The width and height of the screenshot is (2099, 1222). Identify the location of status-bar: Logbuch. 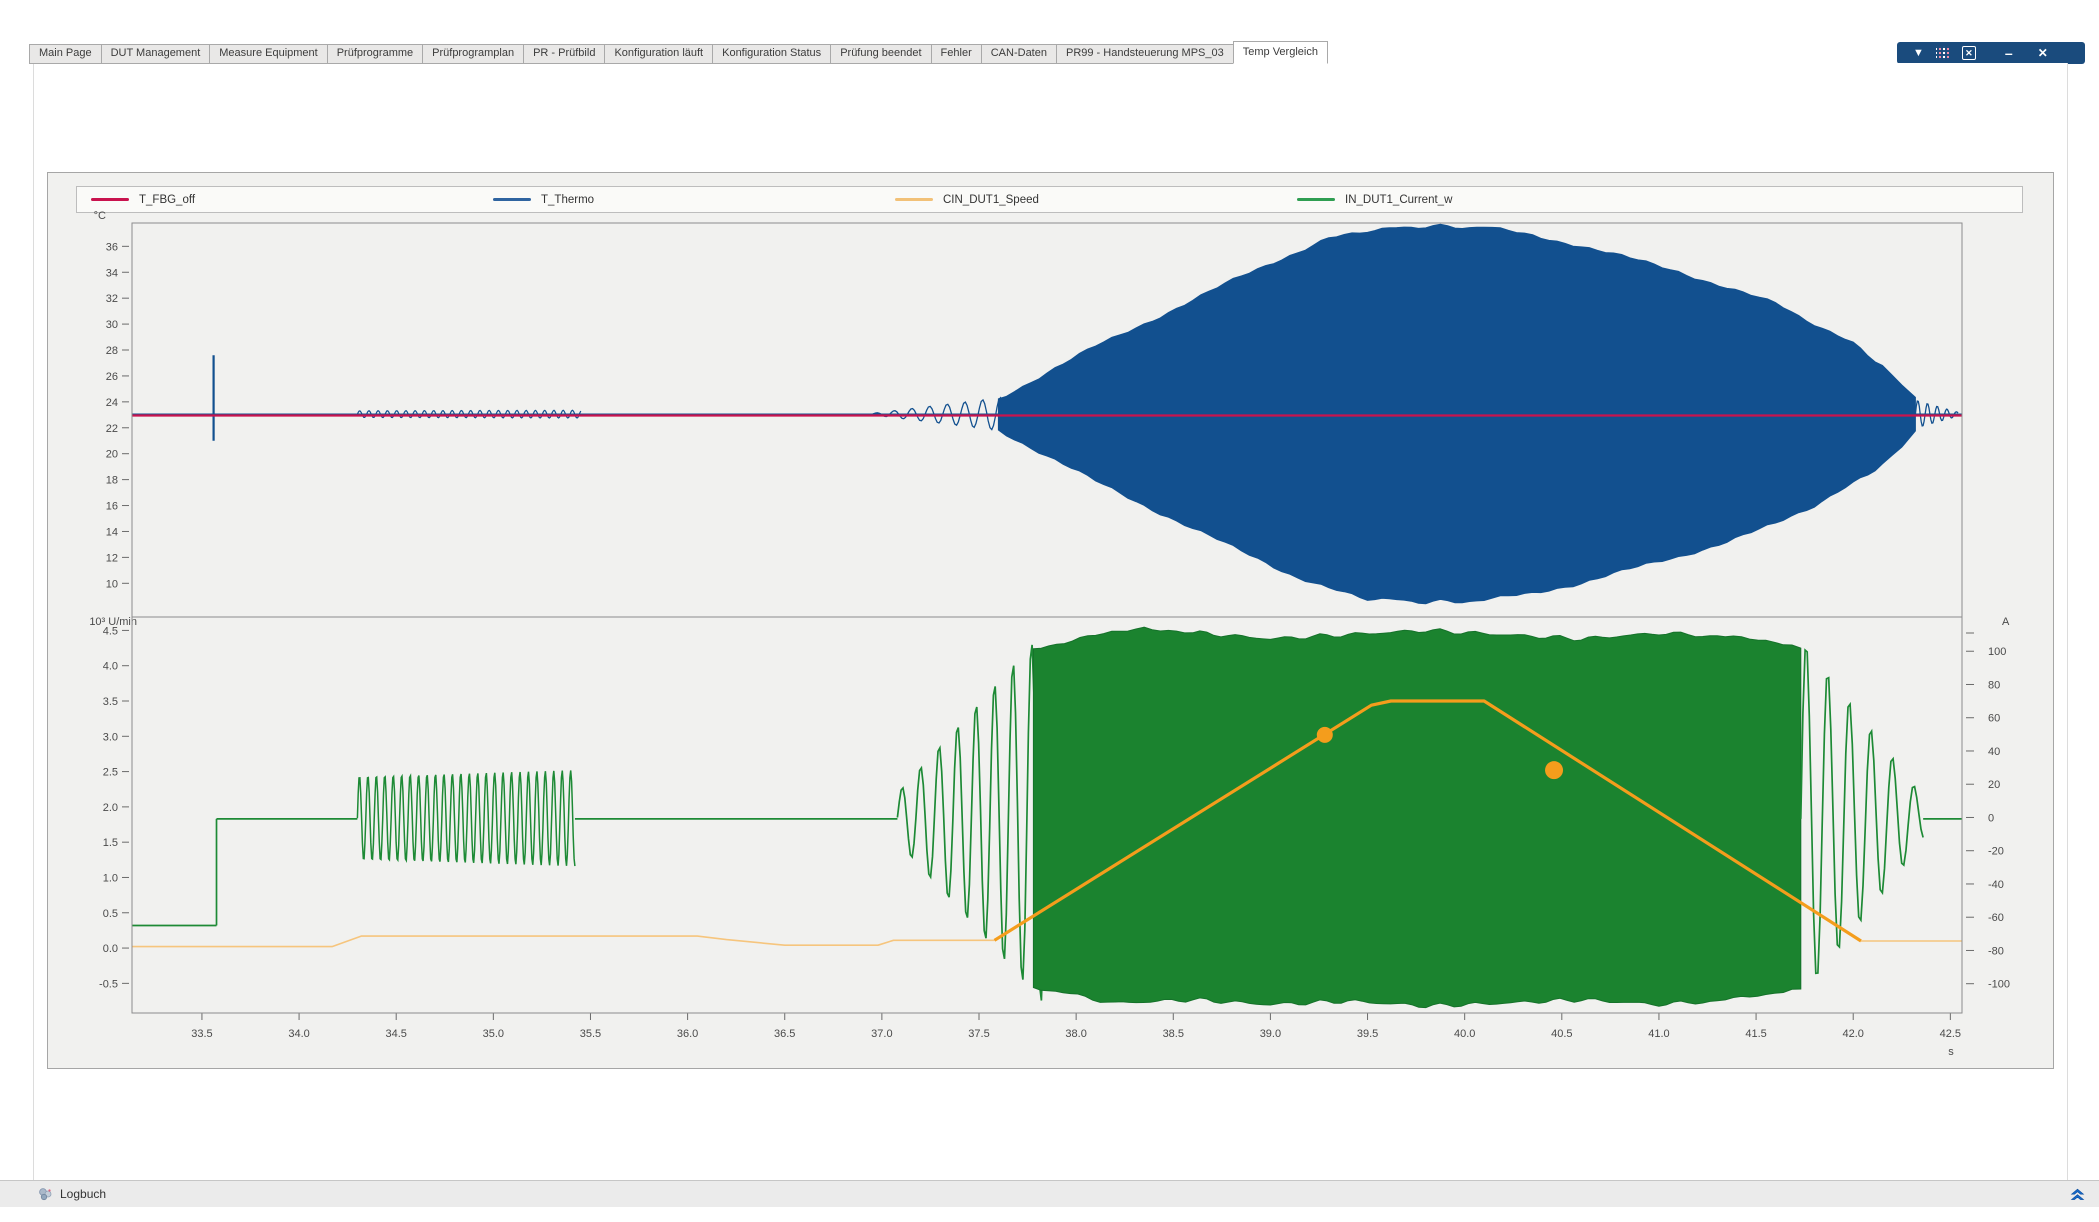
(1049, 1193).